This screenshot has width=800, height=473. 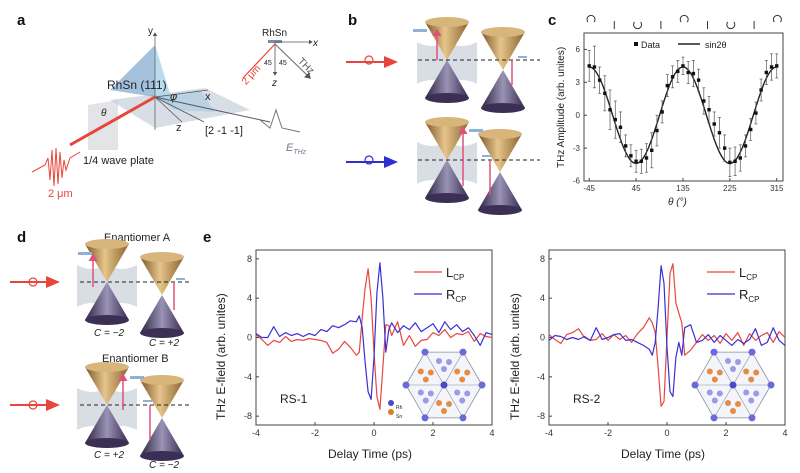 I want to click on panel-a-label: a, so click(x=21, y=20).